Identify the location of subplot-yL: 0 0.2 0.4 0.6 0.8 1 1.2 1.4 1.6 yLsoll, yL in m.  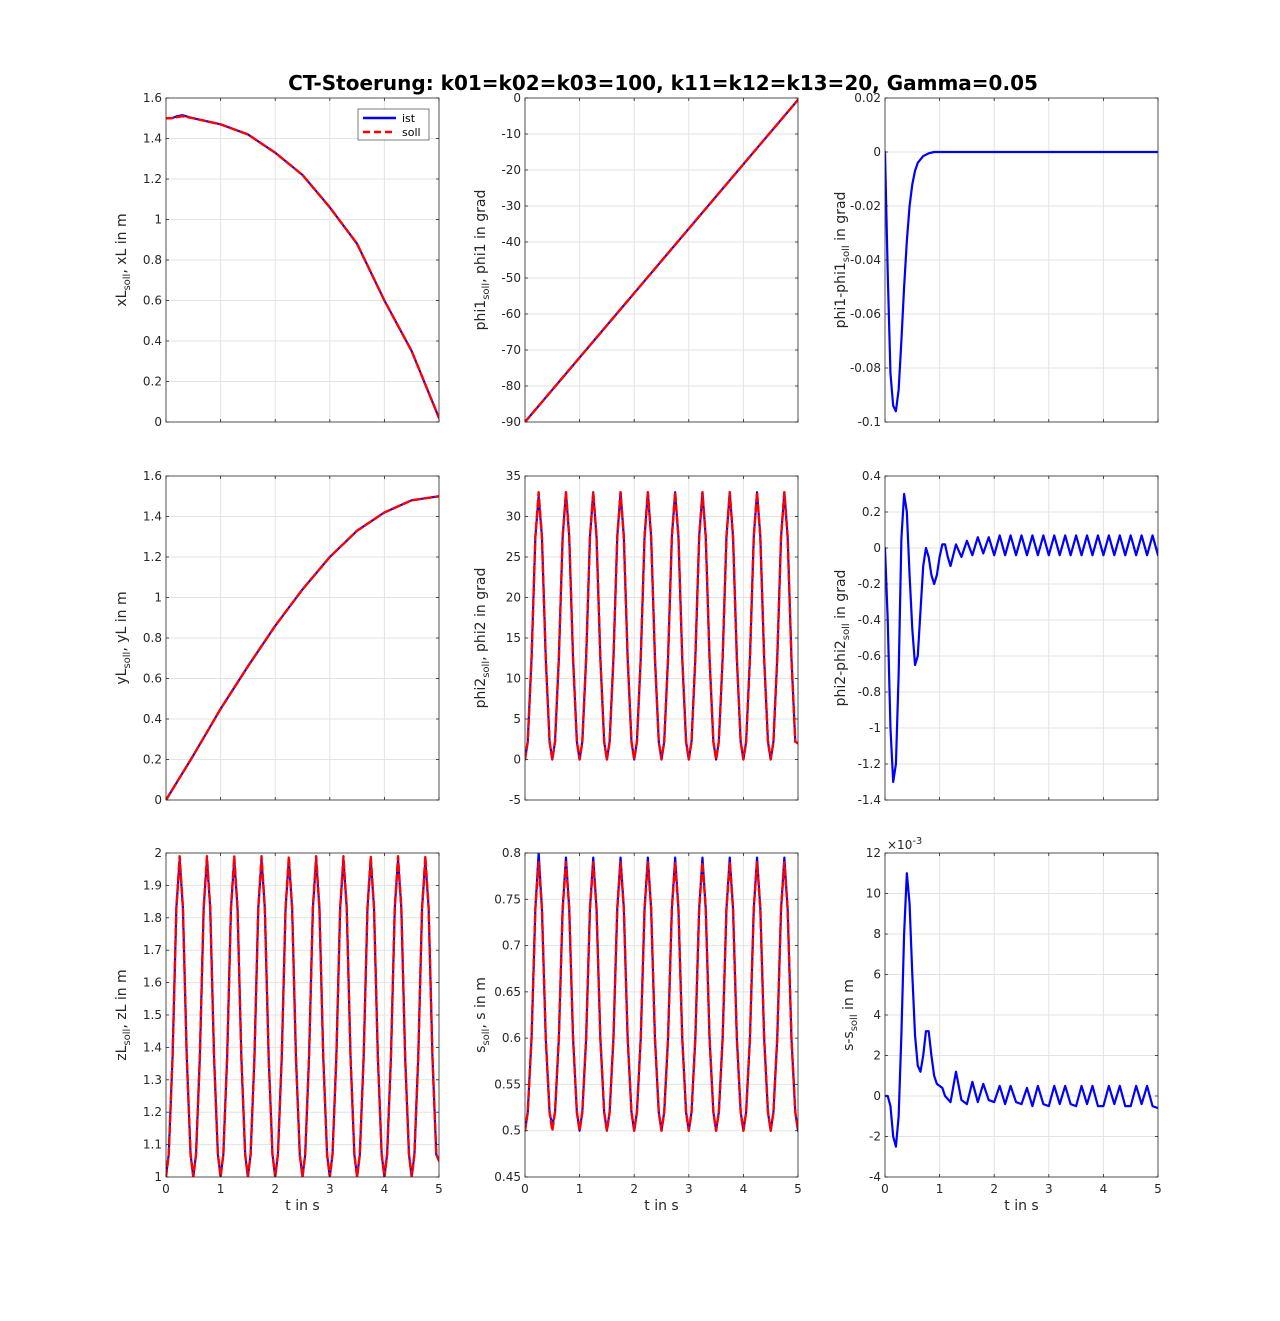
(277, 638).